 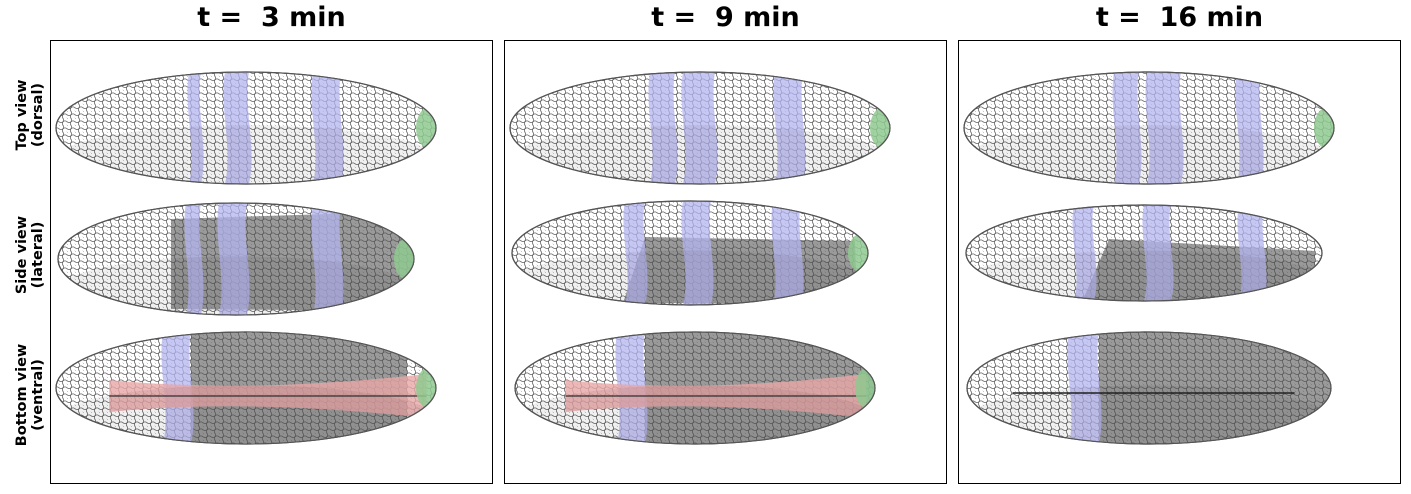 What do you see at coordinates (271, 17) in the screenshot?
I see `column-title-t3: t = 3 min` at bounding box center [271, 17].